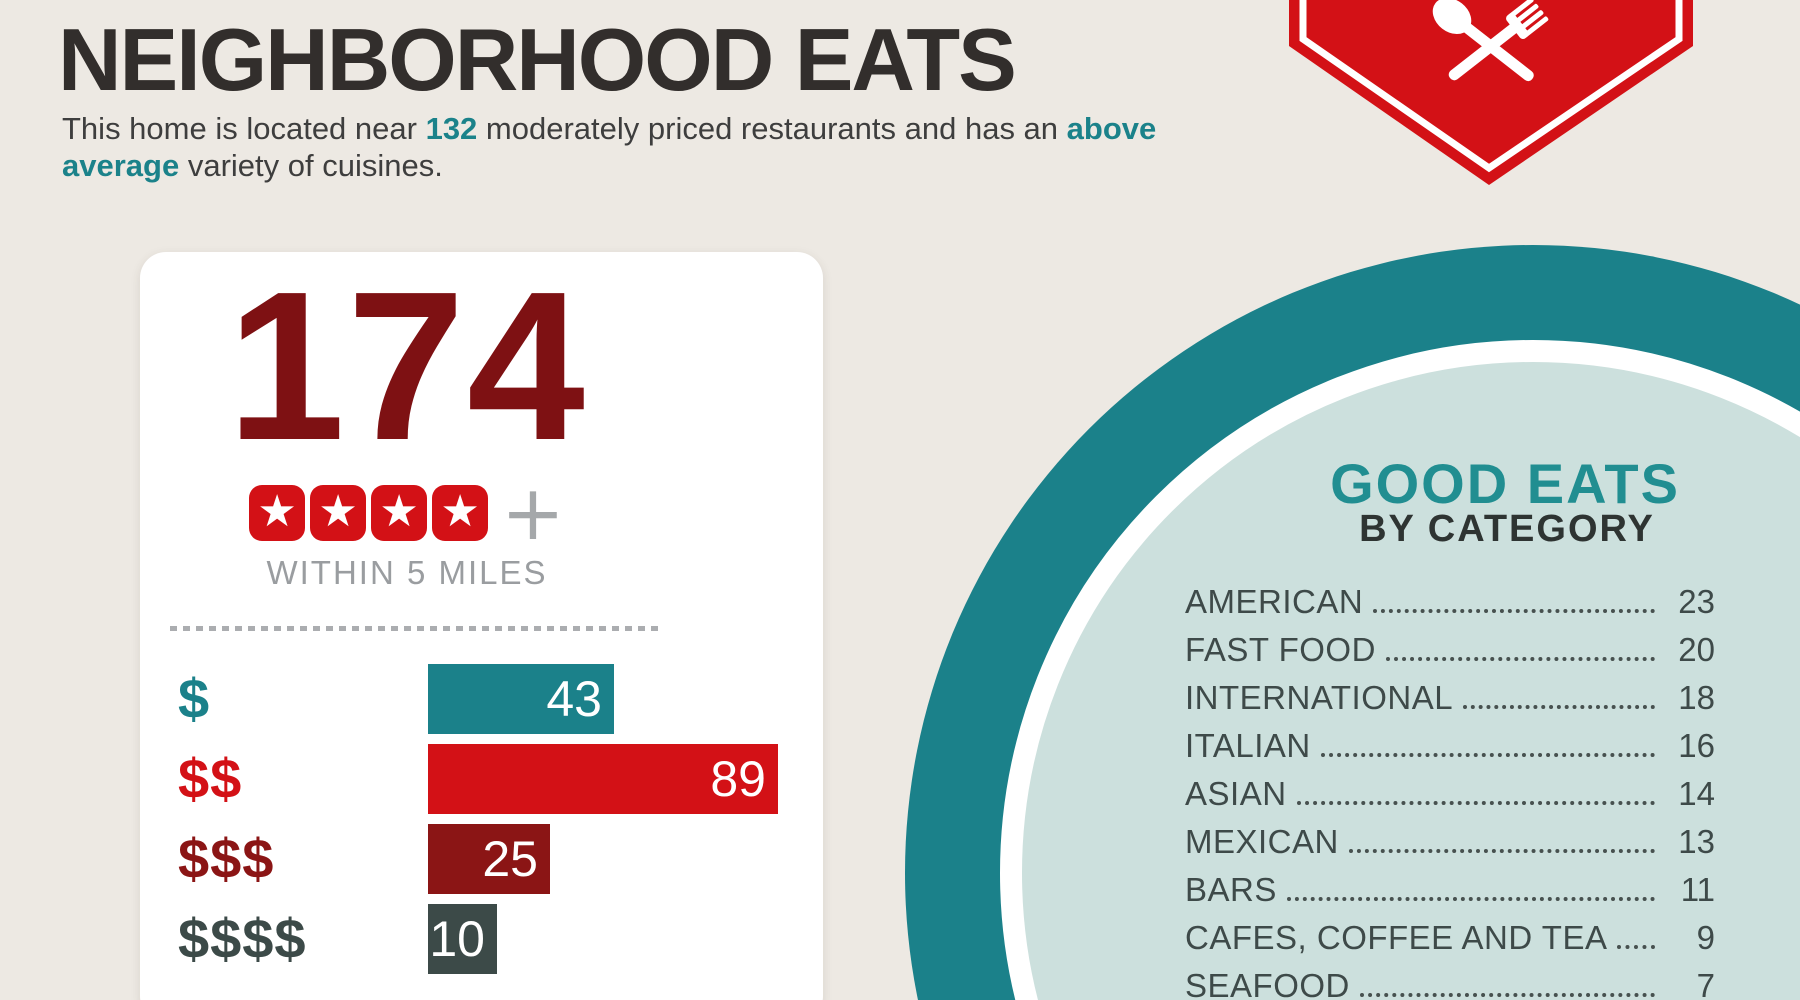 The width and height of the screenshot is (1800, 1000). What do you see at coordinates (244, 128) in the screenshot?
I see `subtitle-text: This home is located near` at bounding box center [244, 128].